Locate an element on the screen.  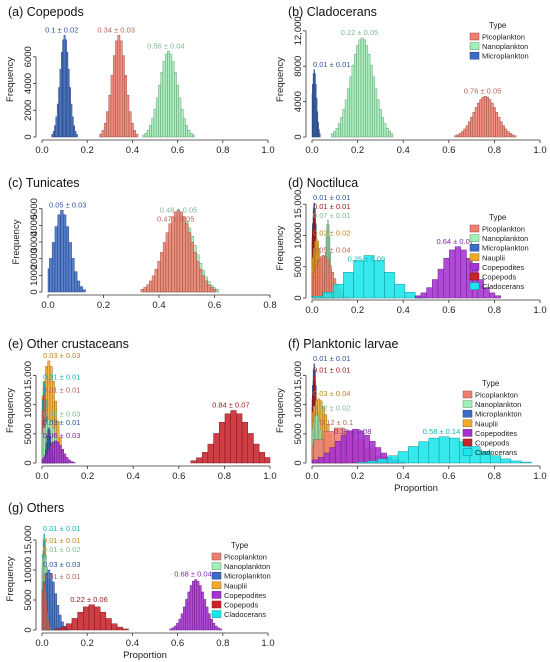
annotation-nanoplankton: 0.07 ± 0.01 is located at coordinates (331, 215).